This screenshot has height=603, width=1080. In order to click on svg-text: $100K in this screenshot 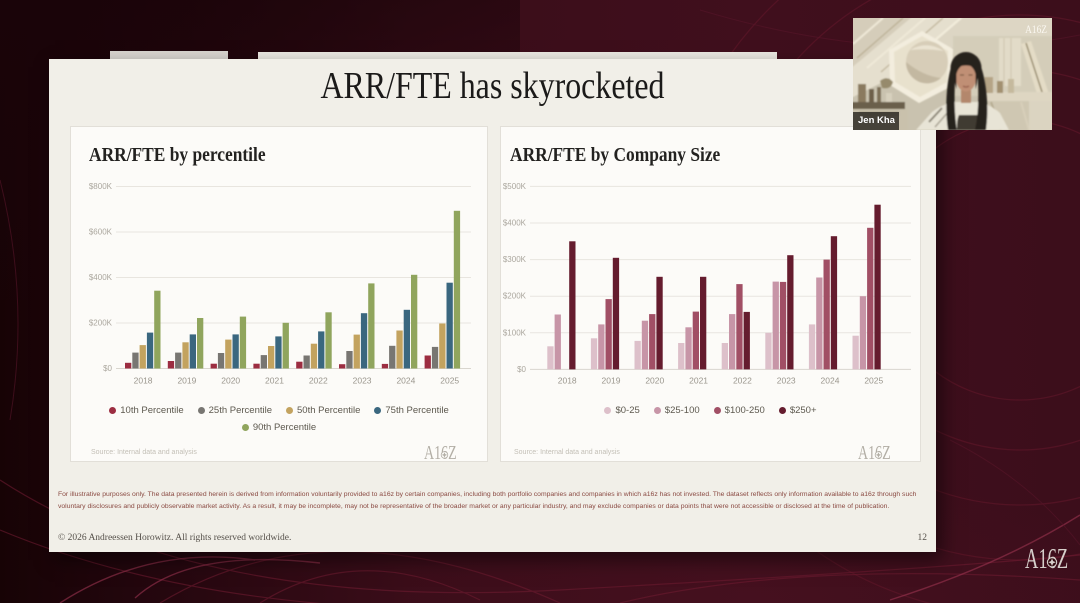, I will do `click(515, 332)`.